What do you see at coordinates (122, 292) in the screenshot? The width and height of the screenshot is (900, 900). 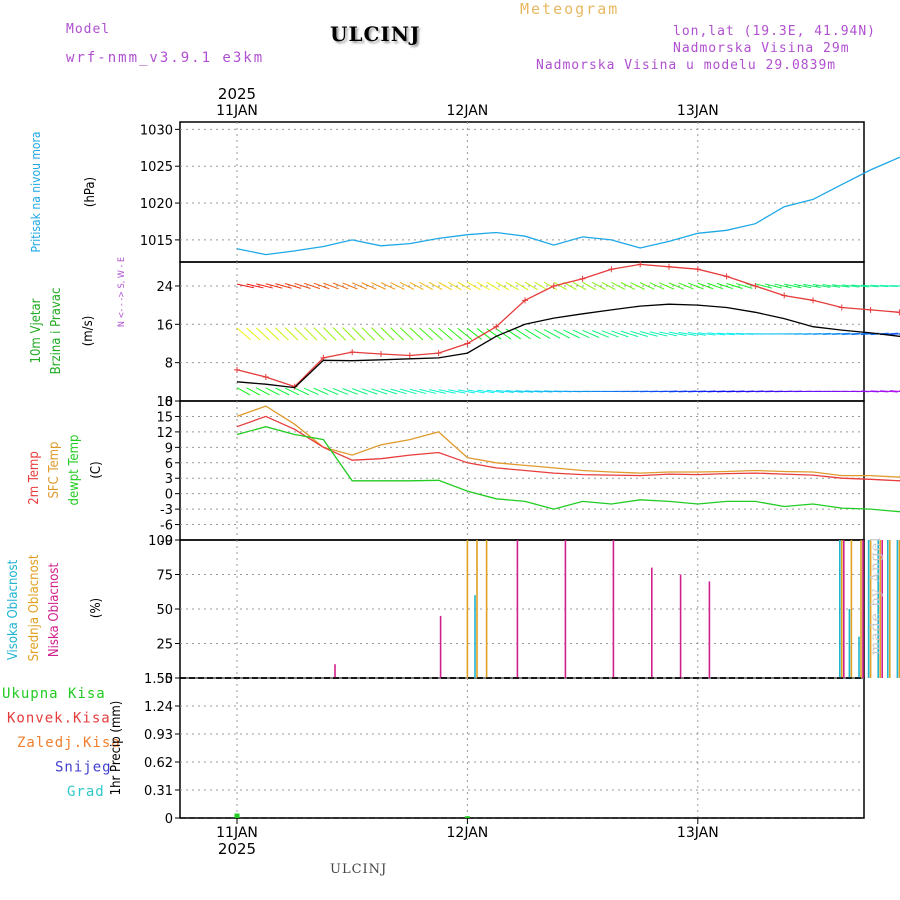 I see `wind-direction-legend: N <- - -> S, W - E` at bounding box center [122, 292].